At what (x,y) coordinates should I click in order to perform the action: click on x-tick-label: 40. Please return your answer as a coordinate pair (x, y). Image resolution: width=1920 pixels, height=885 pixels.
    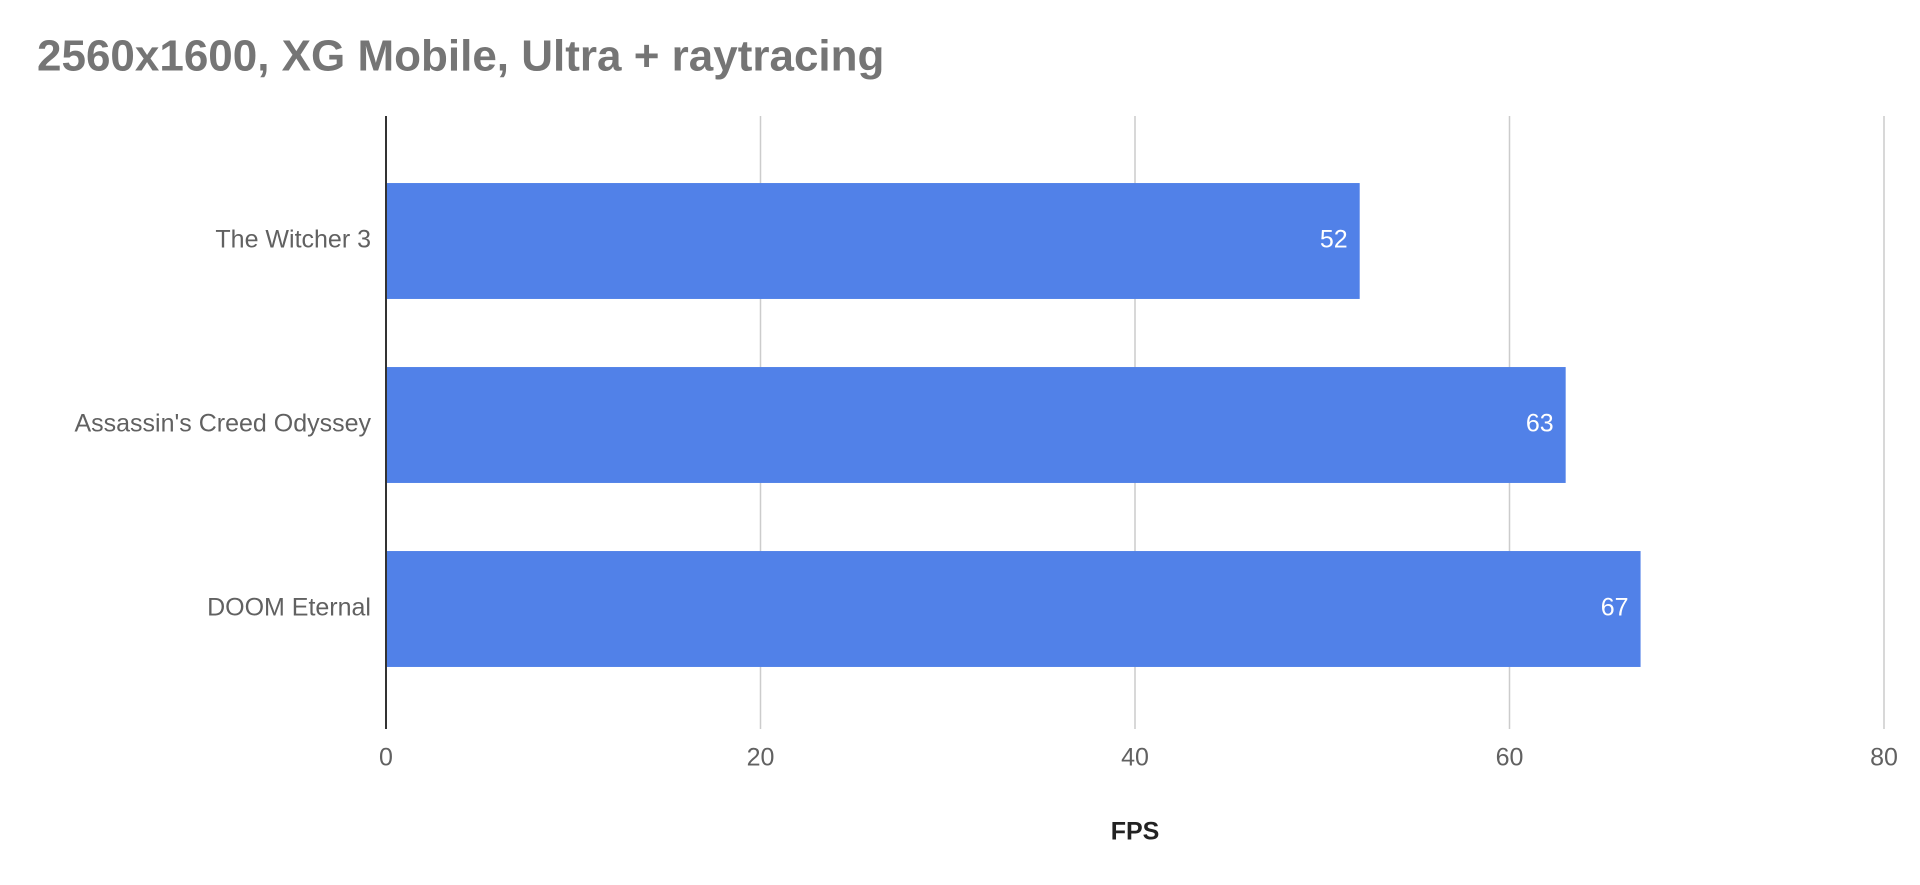
    Looking at the image, I should click on (1135, 758).